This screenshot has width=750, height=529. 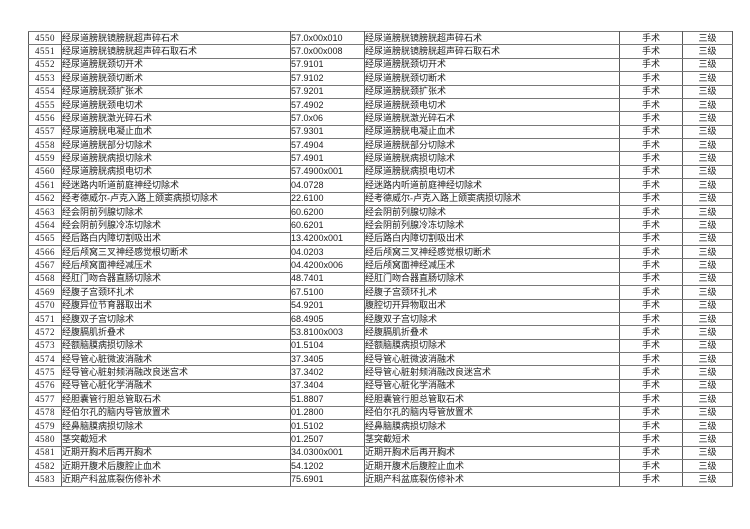 I want to click on procedure-name: 经考德威尔-卢克入路上颌窦病损切除术, so click(x=176, y=198).